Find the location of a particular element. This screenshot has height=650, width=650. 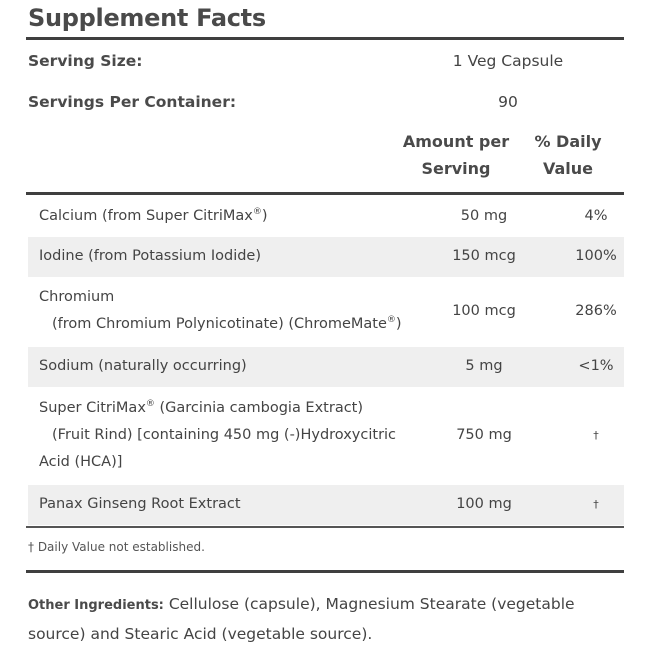

nutrient-row-sodium: Sodium (naturally occurring) 5 mg <1% is located at coordinates (326, 367).